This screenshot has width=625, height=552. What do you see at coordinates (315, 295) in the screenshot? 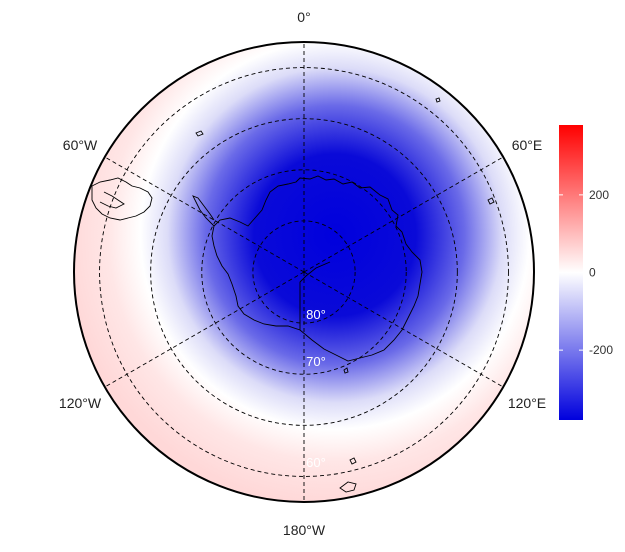
I see `ross-ice-shelf` at bounding box center [315, 295].